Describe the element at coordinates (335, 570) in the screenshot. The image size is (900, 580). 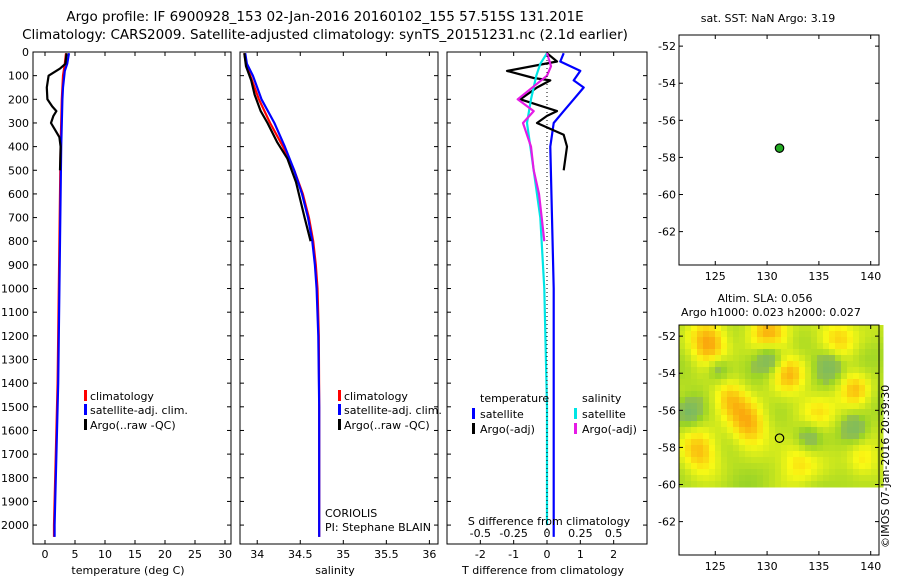
I see `salinity-xlabel: salinity` at that location.